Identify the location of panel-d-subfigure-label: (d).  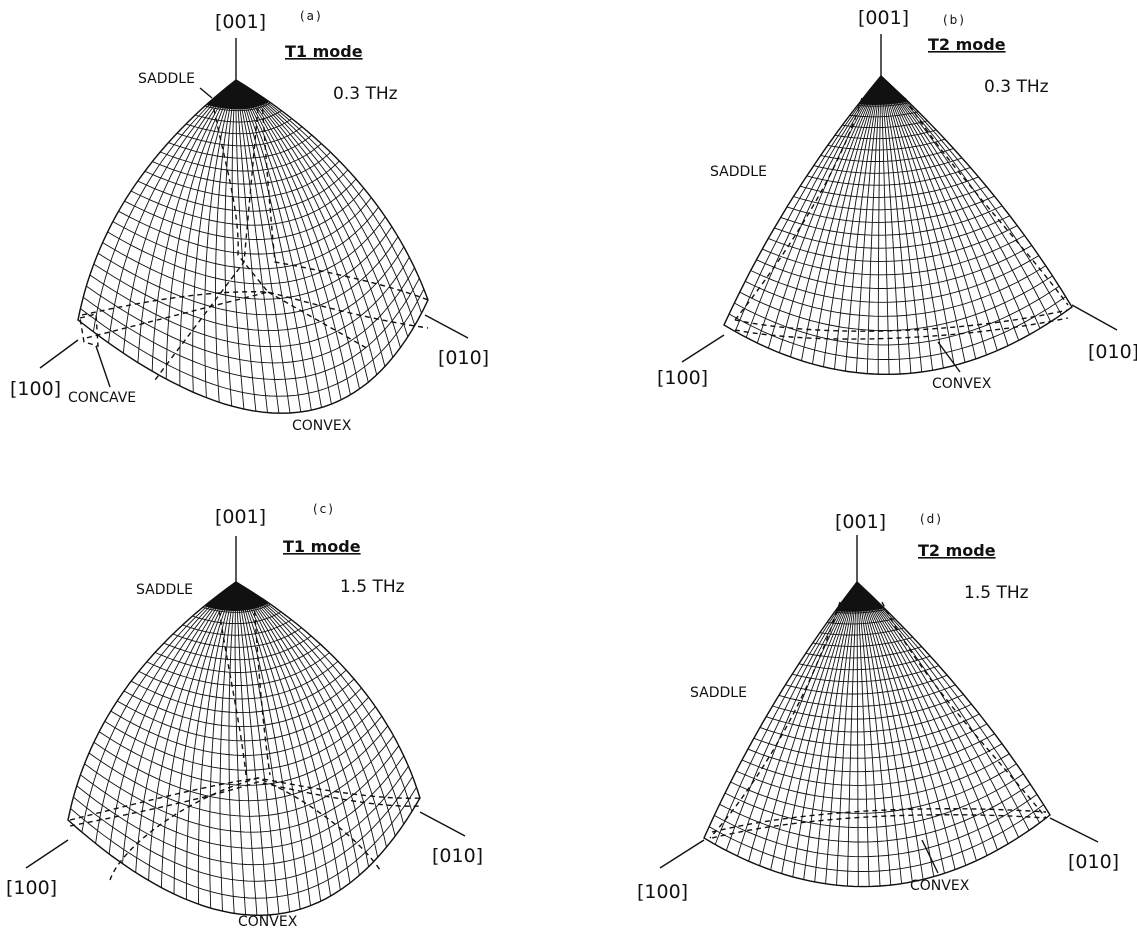
(931, 519).